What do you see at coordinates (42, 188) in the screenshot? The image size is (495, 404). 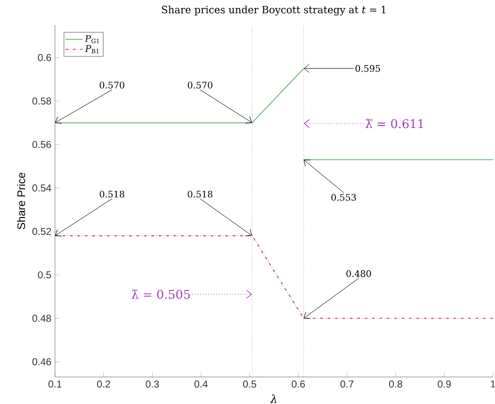 I see `y-tick-label: 0.54` at bounding box center [42, 188].